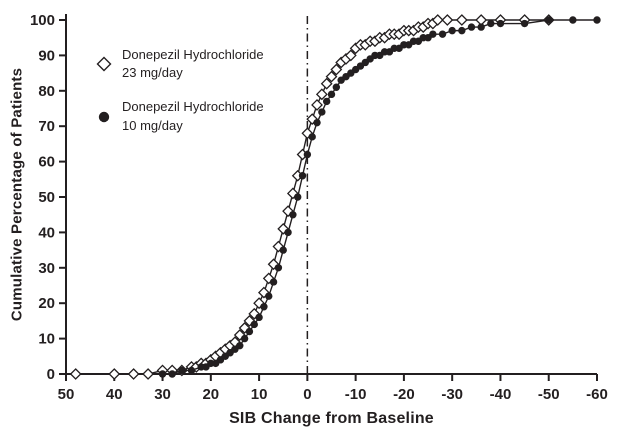 Image resolution: width=621 pixels, height=446 pixels. Describe the element at coordinates (193, 54) in the screenshot. I see `legend-label-23mg-line1: Donepezil Hydrochloride` at that location.